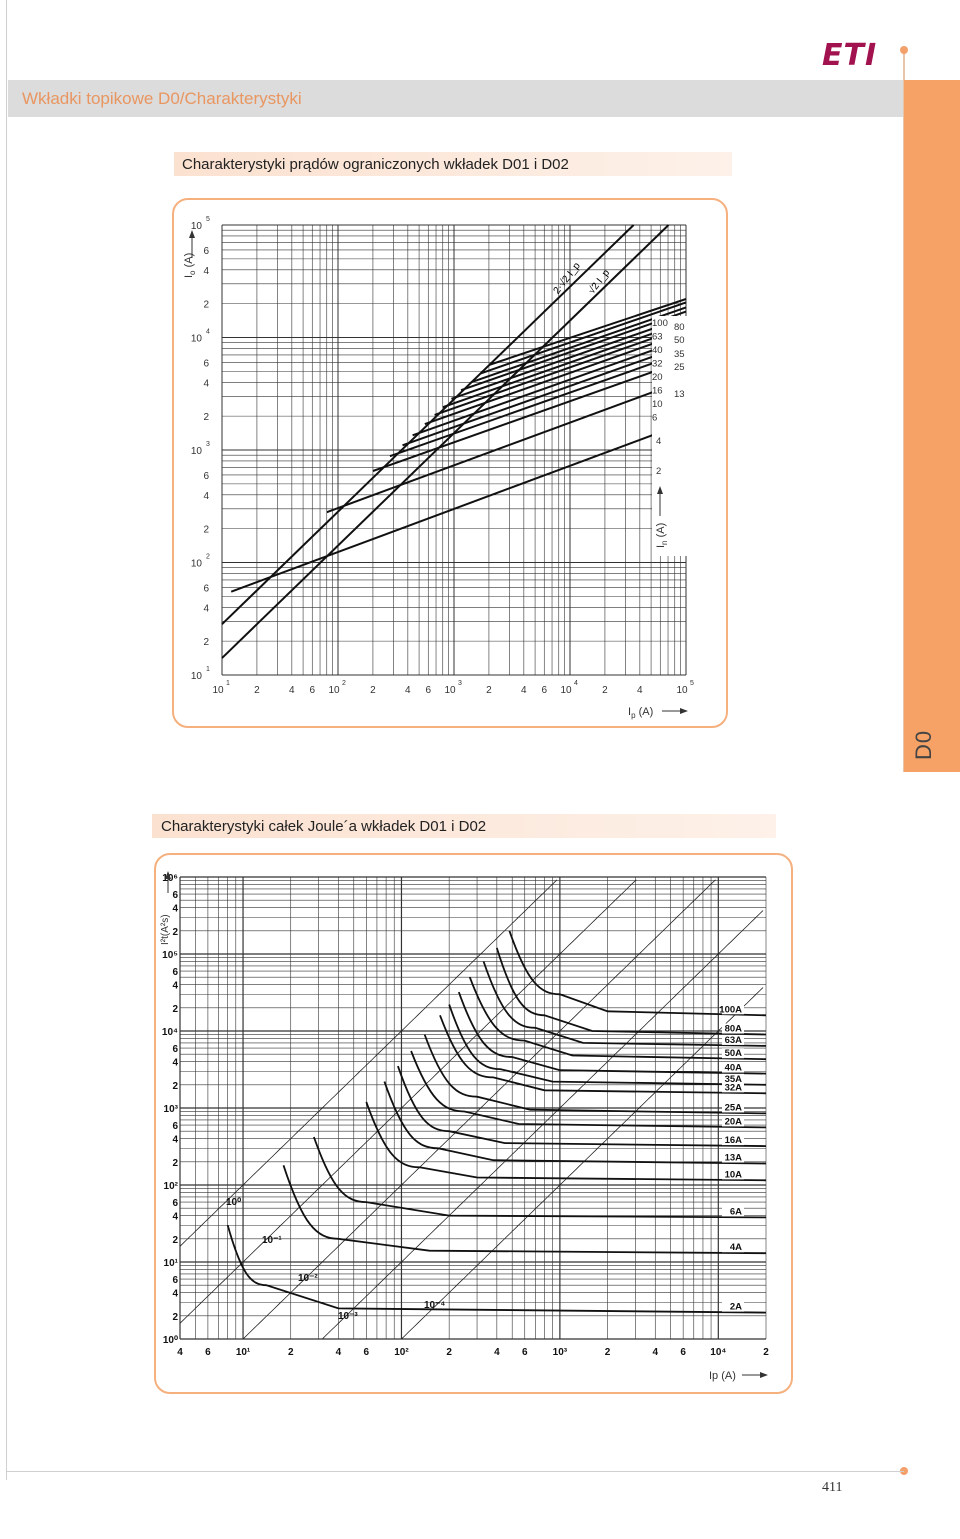  Describe the element at coordinates (734, 1029) in the screenshot. I see `series-label: 80A` at that location.